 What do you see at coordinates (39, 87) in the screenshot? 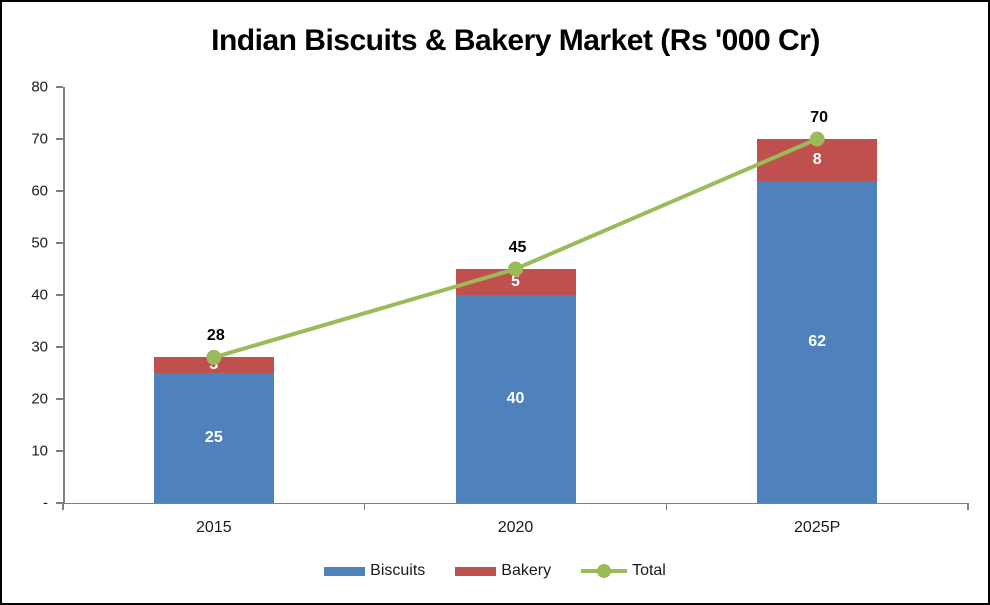
I see `y-tick-label: 80` at bounding box center [39, 87].